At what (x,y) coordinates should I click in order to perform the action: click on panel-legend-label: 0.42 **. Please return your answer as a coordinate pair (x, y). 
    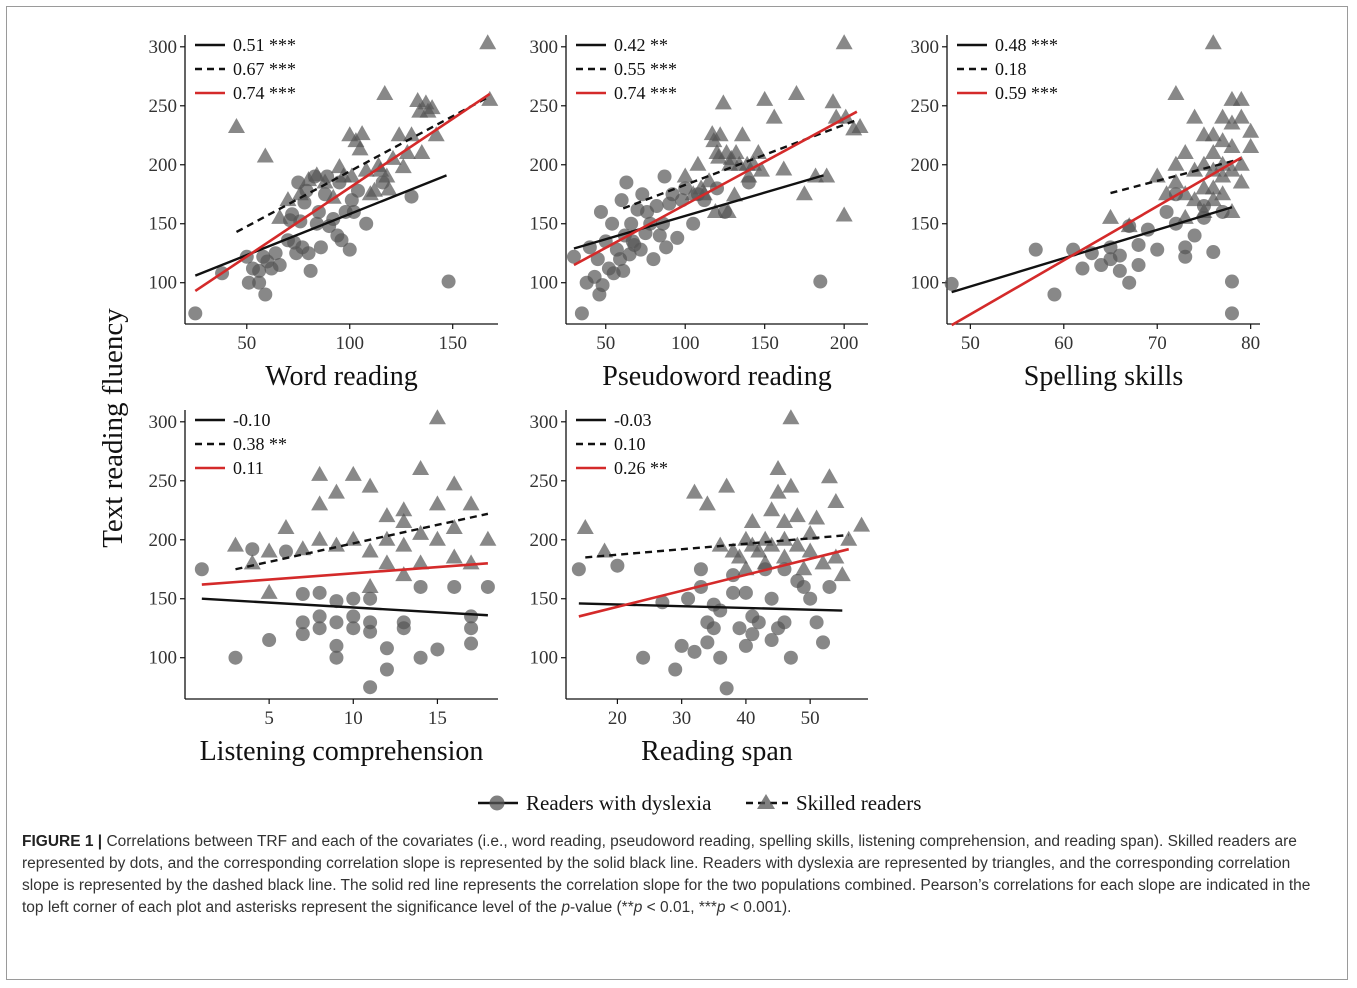
    Looking at the image, I should click on (641, 45).